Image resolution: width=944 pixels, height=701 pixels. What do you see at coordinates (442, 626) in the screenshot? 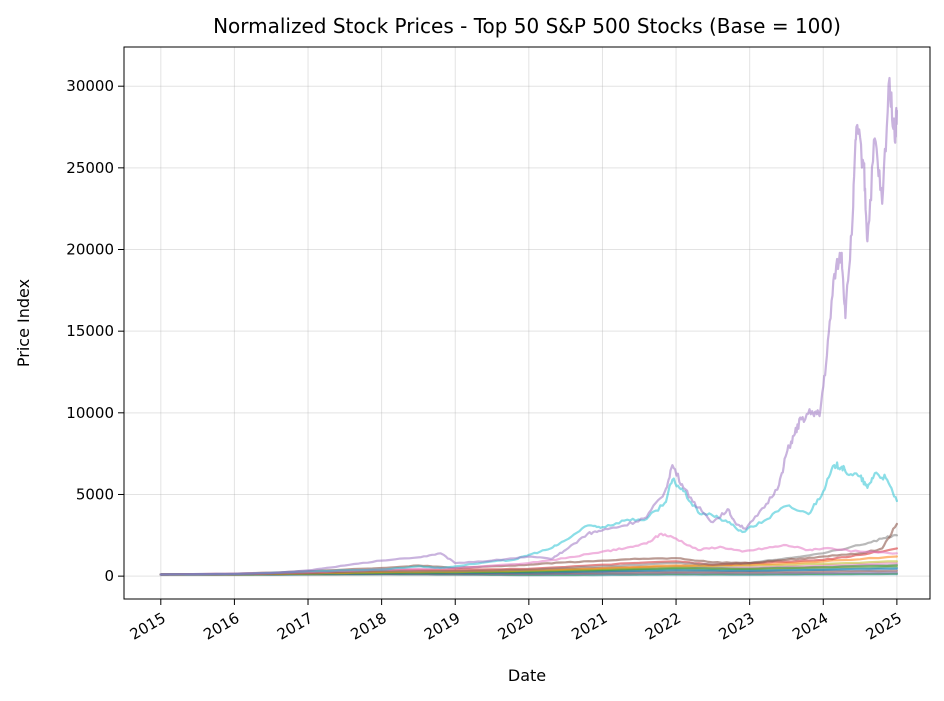
I see `x-tick-label: 2019` at bounding box center [442, 626].